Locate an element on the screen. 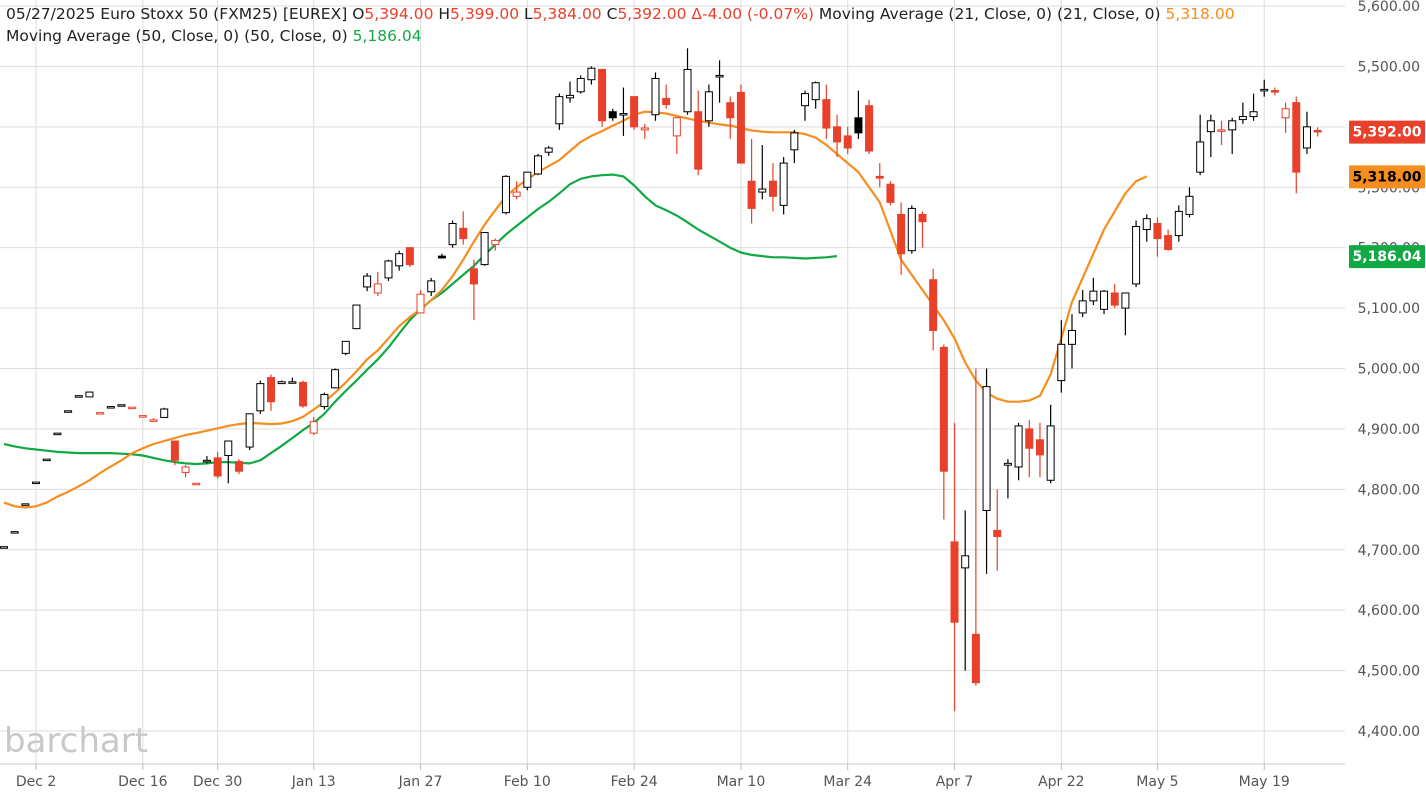 Image resolution: width=1426 pixels, height=793 pixels. y-tick-label: 5,100.00 is located at coordinates (1389, 309).